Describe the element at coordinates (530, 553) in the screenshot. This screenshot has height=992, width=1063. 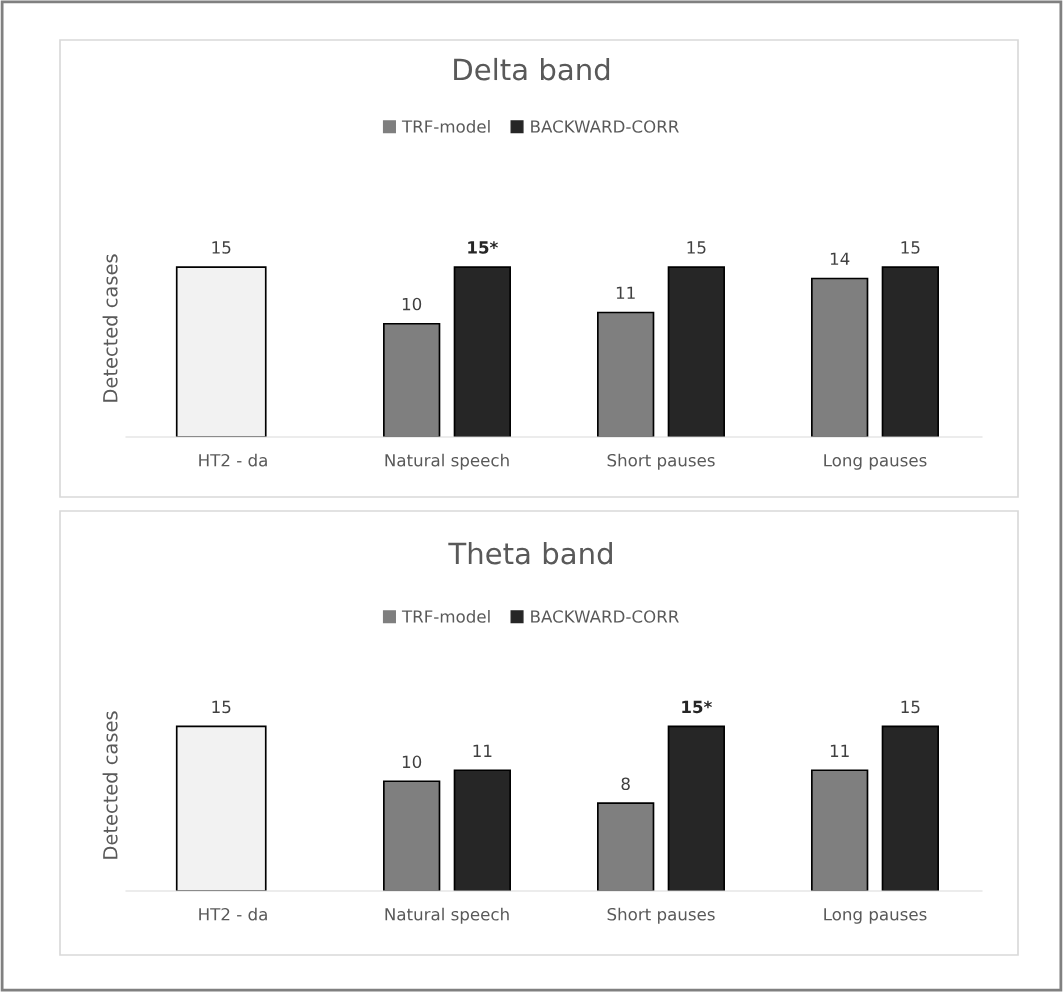
I see `chart-title: Theta band` at that location.